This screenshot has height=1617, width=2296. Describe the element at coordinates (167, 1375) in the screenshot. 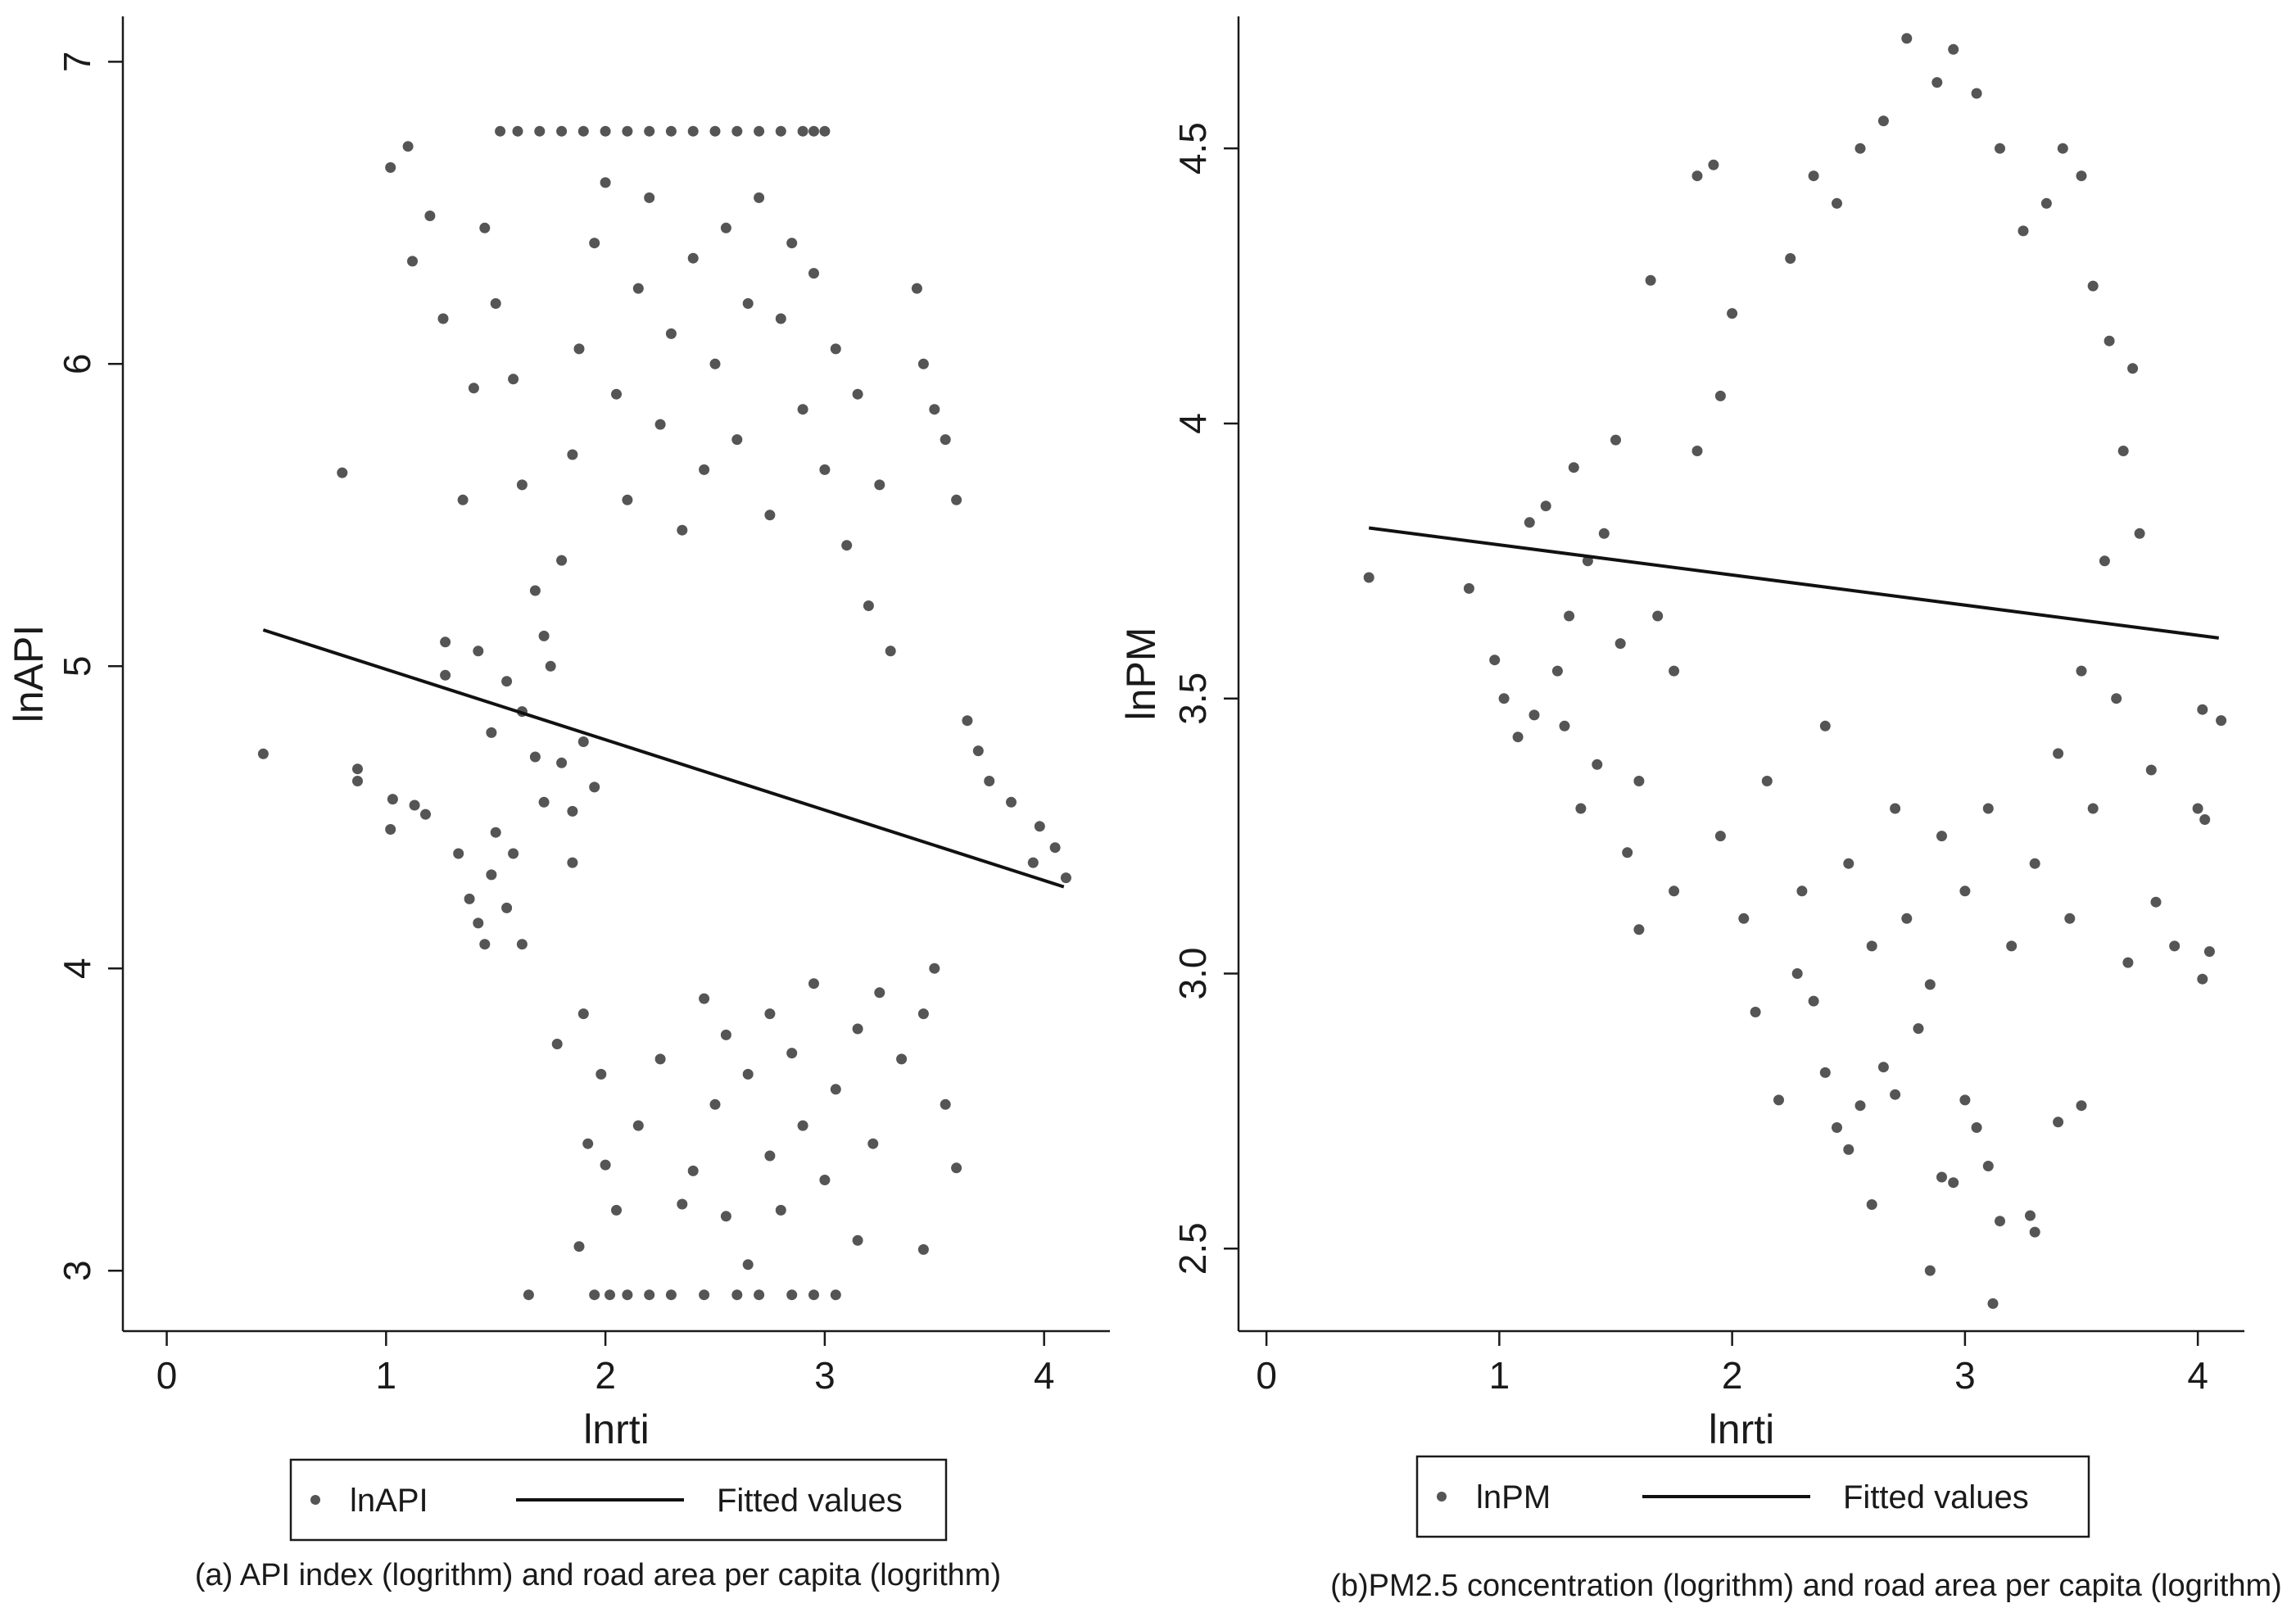

I see `panel-a-x-tick-label: 0` at that location.